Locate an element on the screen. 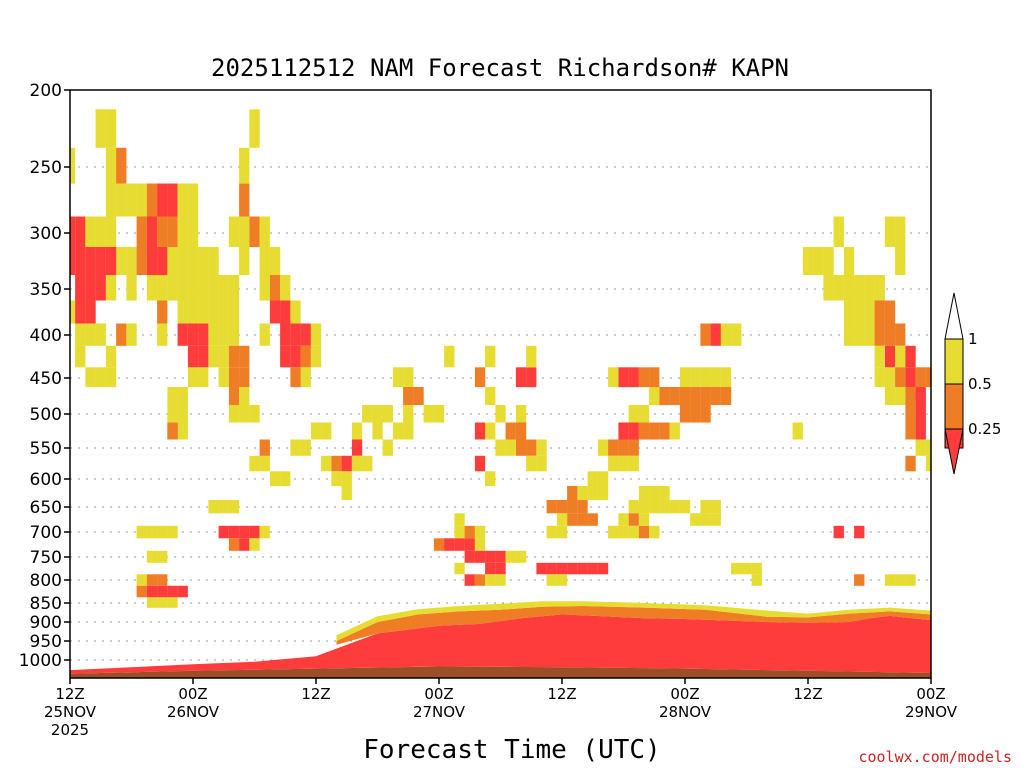 The height and width of the screenshot is (768, 1024). credit-text: coolwx.com/models is located at coordinates (935, 757).